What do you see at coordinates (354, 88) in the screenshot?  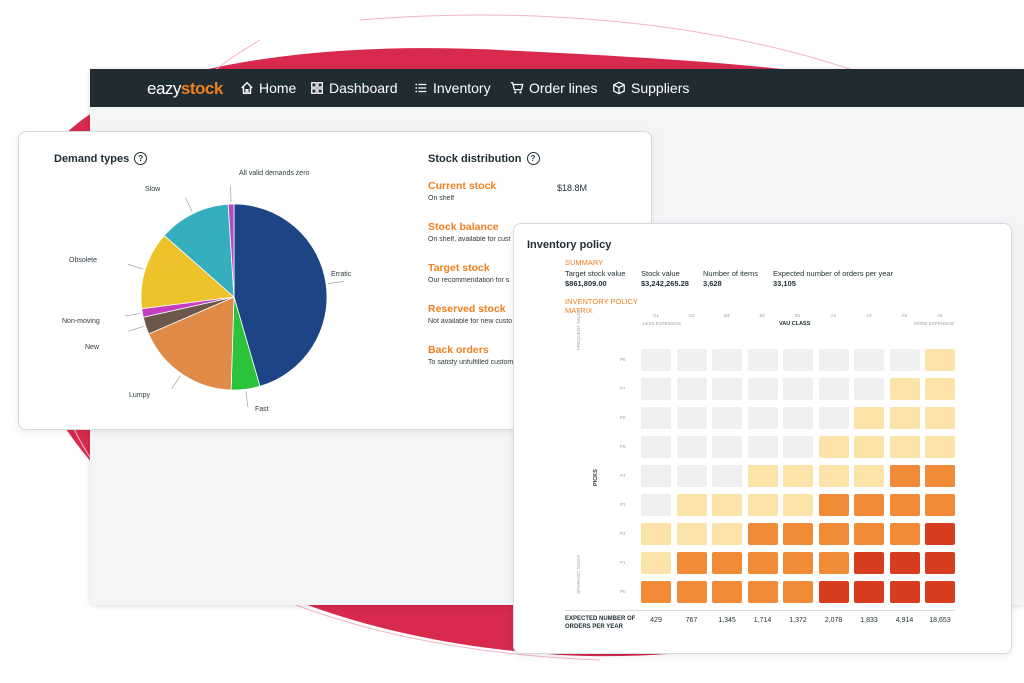 I see `nav-dashboard: Dashboard` at bounding box center [354, 88].